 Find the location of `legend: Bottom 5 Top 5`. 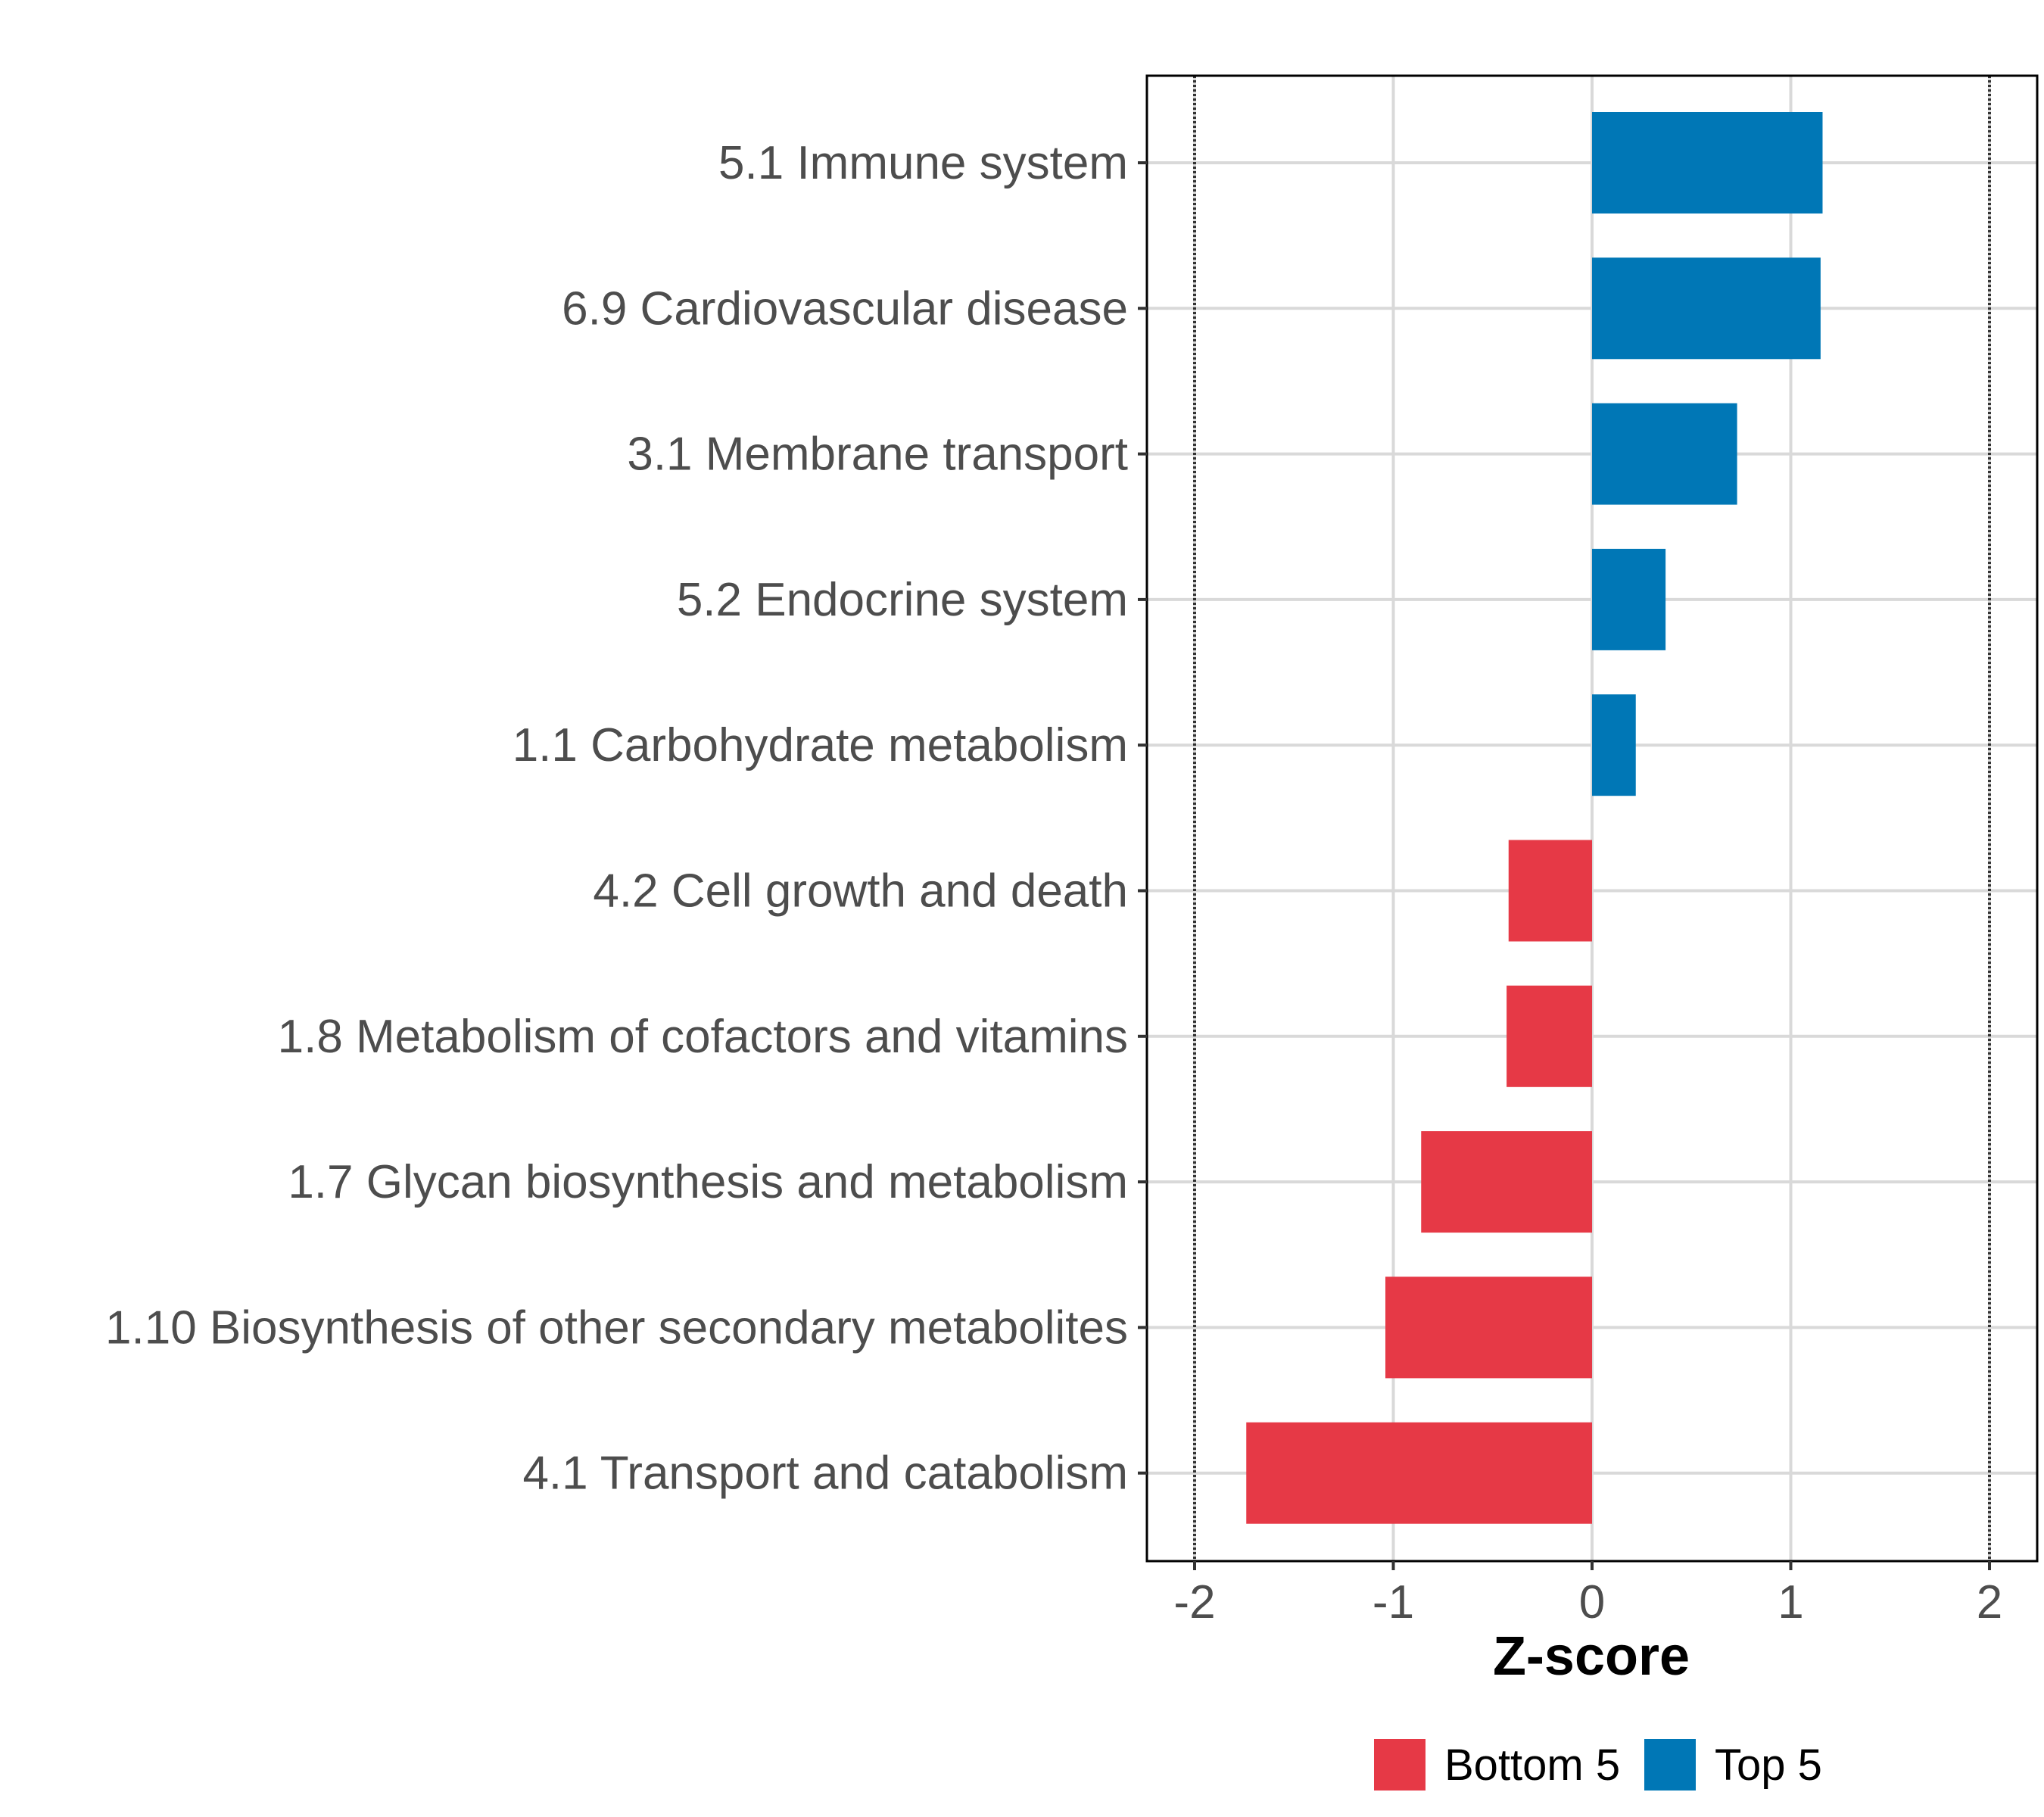

legend: Bottom 5 Top 5 is located at coordinates (1598, 1765).